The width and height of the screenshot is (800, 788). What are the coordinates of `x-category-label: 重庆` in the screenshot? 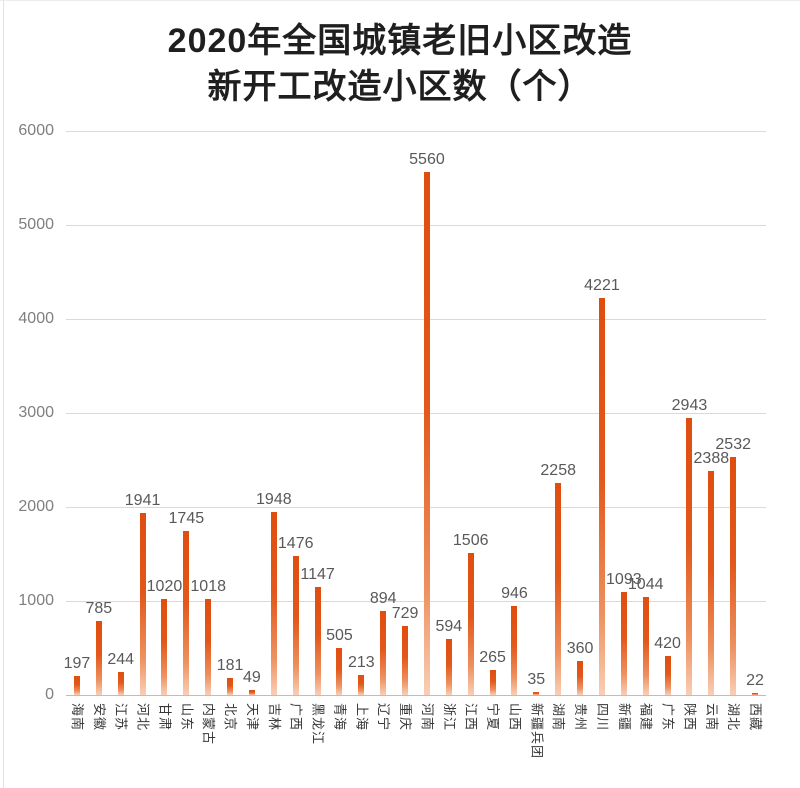 It's located at (406, 717).